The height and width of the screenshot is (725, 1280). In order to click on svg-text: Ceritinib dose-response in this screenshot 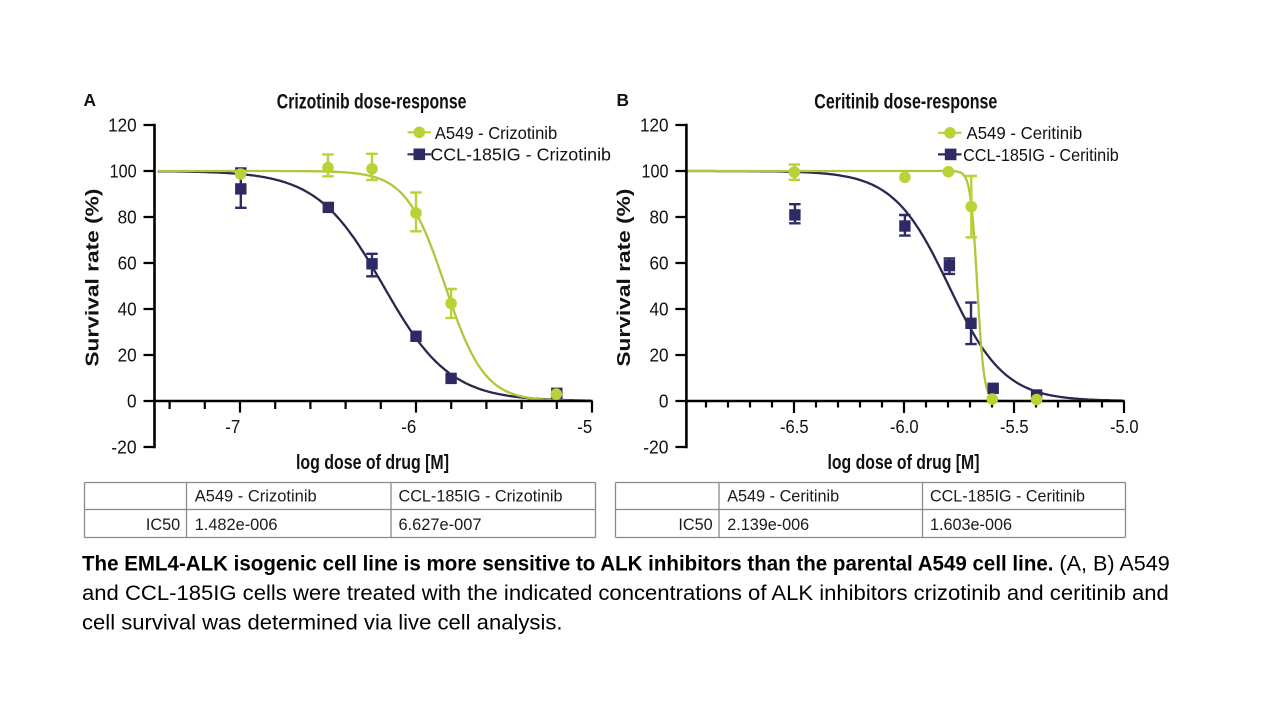, I will do `click(905, 101)`.